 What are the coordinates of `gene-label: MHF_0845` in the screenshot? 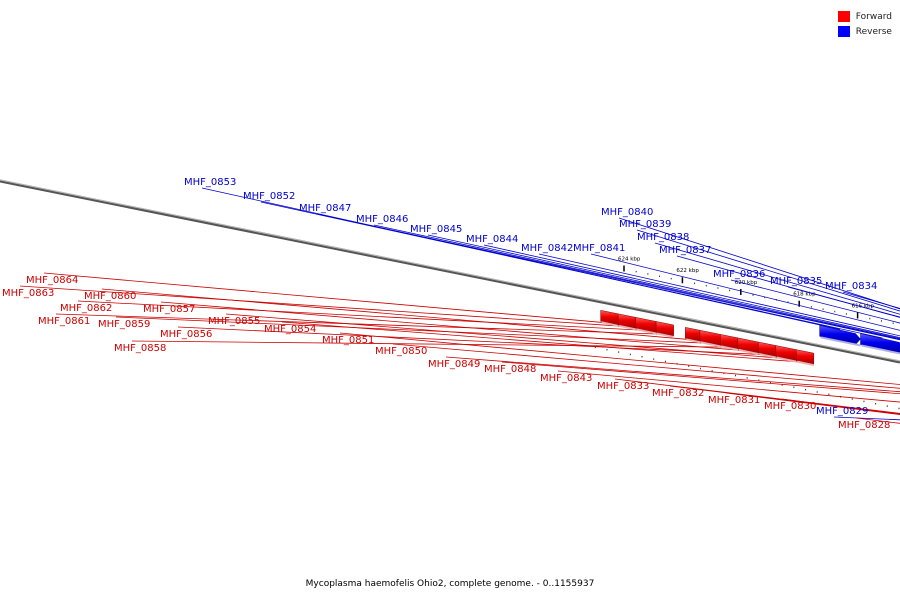 It's located at (436, 229).